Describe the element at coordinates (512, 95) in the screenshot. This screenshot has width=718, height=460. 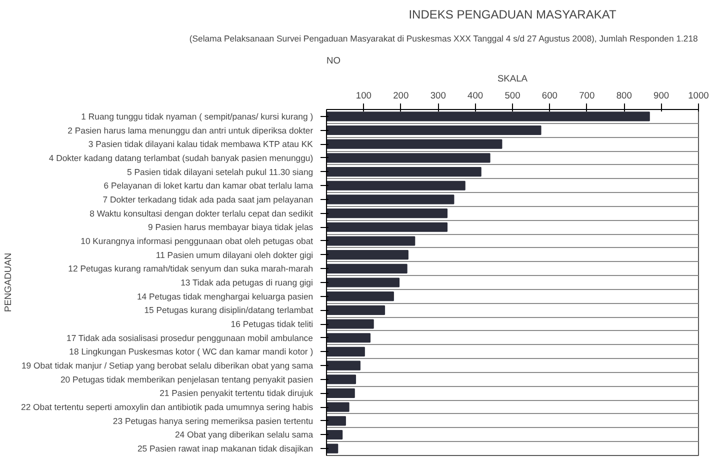
I see `x-tick-label: 500` at that location.